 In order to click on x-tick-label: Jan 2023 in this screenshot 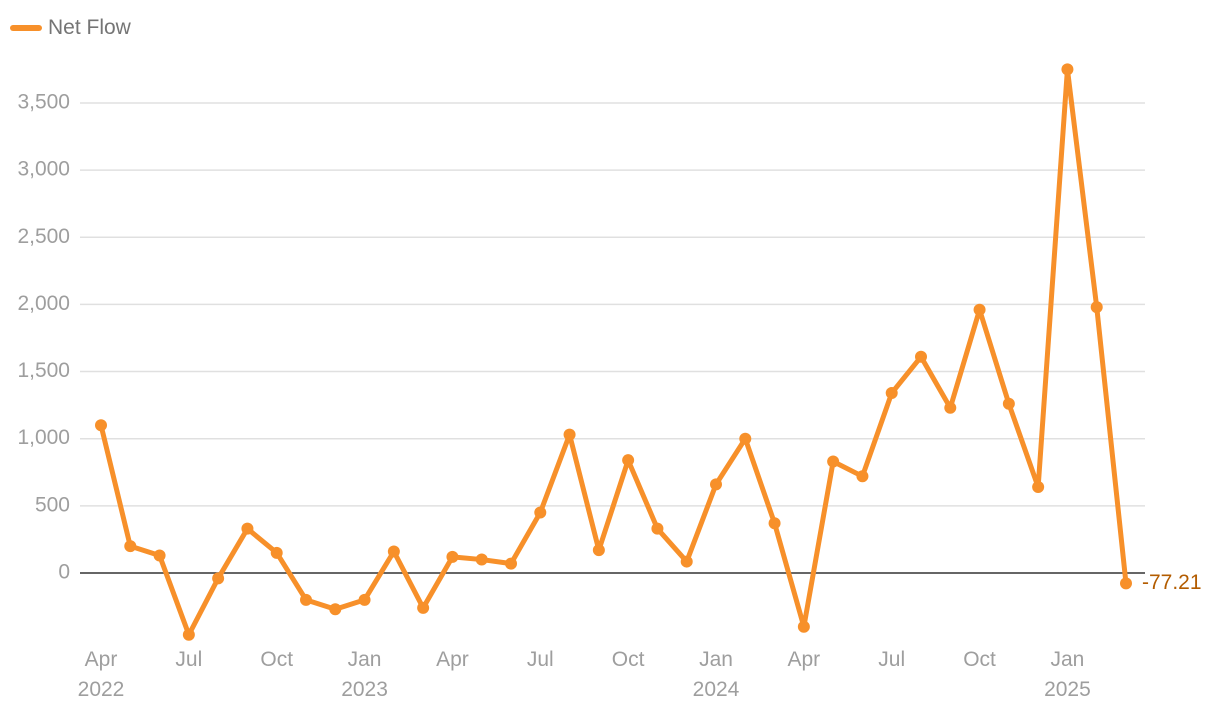, I will do `click(364, 674)`.